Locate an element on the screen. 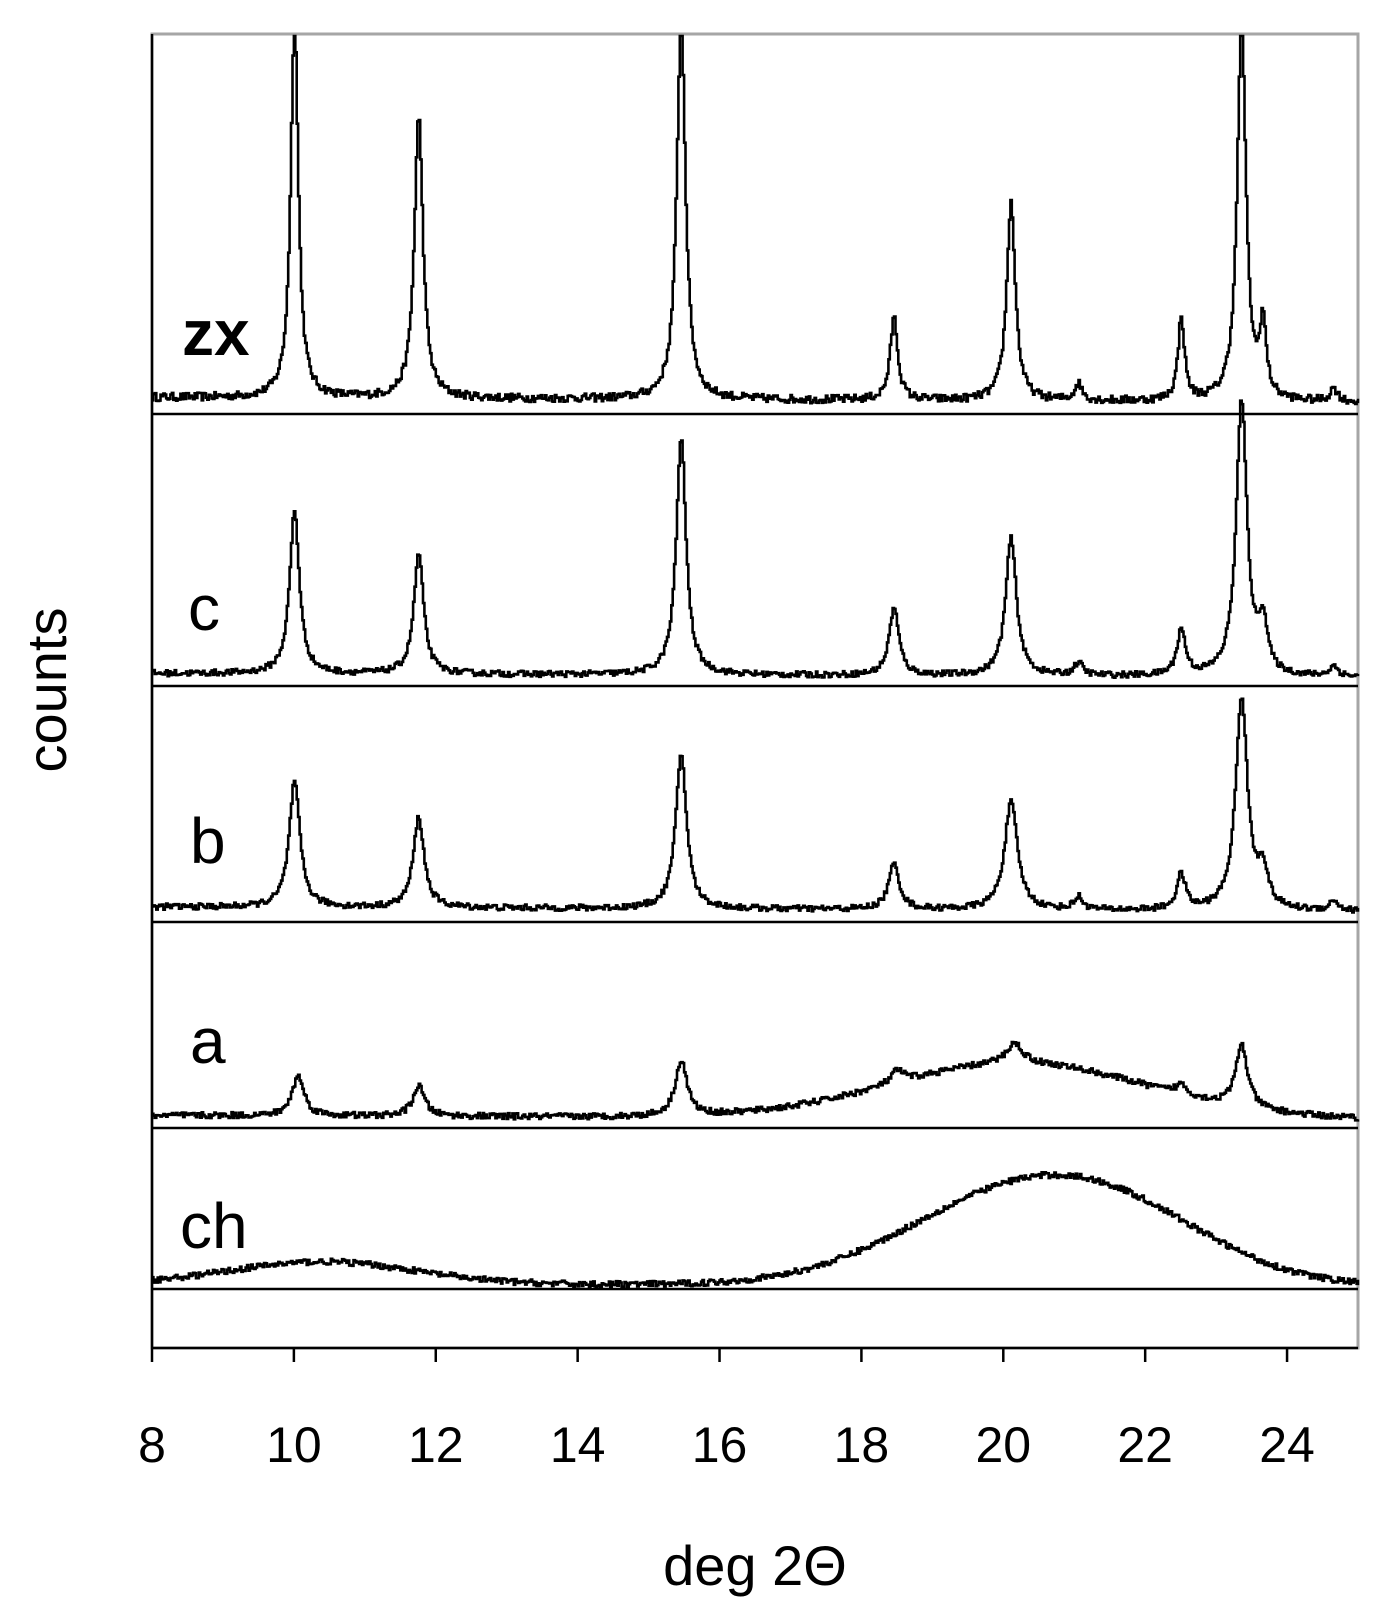 This screenshot has height=1611, width=1384. x-axis-tick-labels: 8 10 12 14 16 18 20 22 24 is located at coordinates (726, 1445).